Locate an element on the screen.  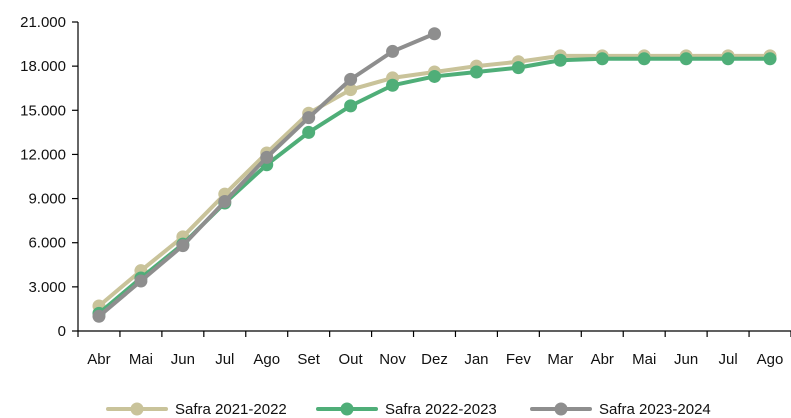
legend-item: Safra 2021-2022 is located at coordinates (196, 409).